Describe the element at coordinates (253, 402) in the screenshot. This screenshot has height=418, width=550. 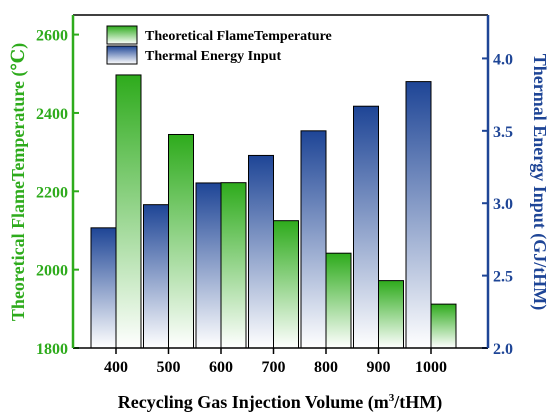
I see `x-axis-title-main: Recycling Gas Injection Volume (m` at that location.